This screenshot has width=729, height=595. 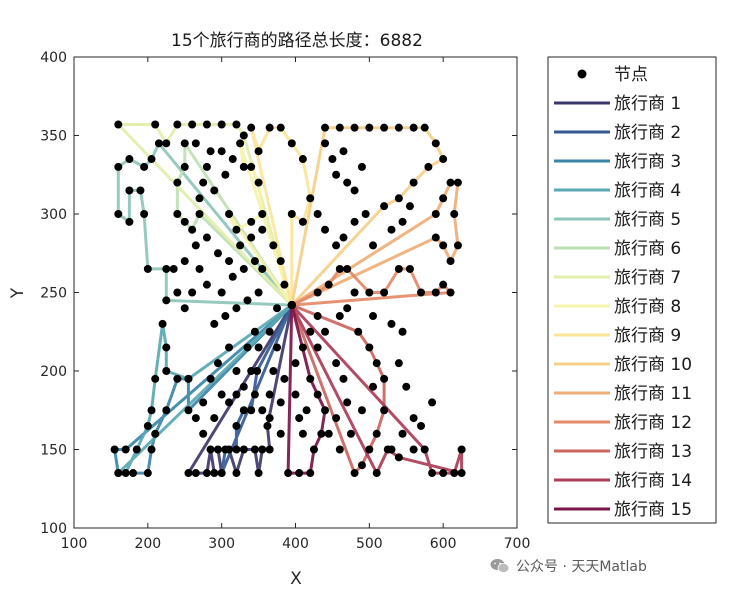 What do you see at coordinates (647, 278) in the screenshot?
I see `legend-label-7: 旅行商 7` at bounding box center [647, 278].